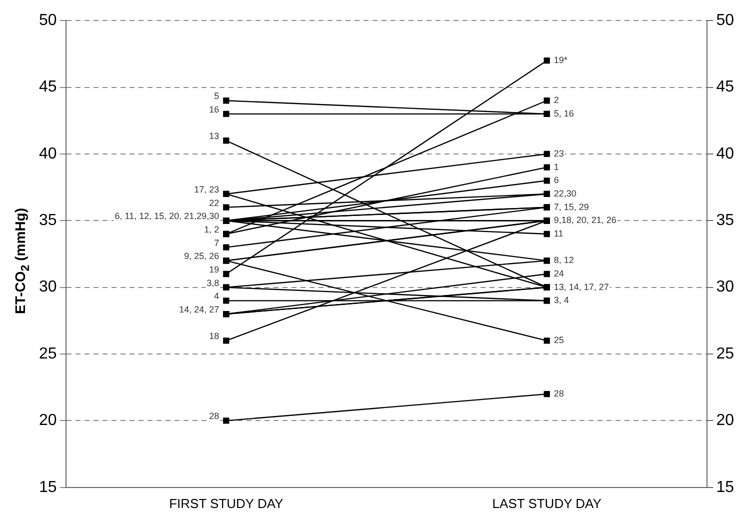  What do you see at coordinates (217, 243) in the screenshot?
I see `annotation: 7` at bounding box center [217, 243].